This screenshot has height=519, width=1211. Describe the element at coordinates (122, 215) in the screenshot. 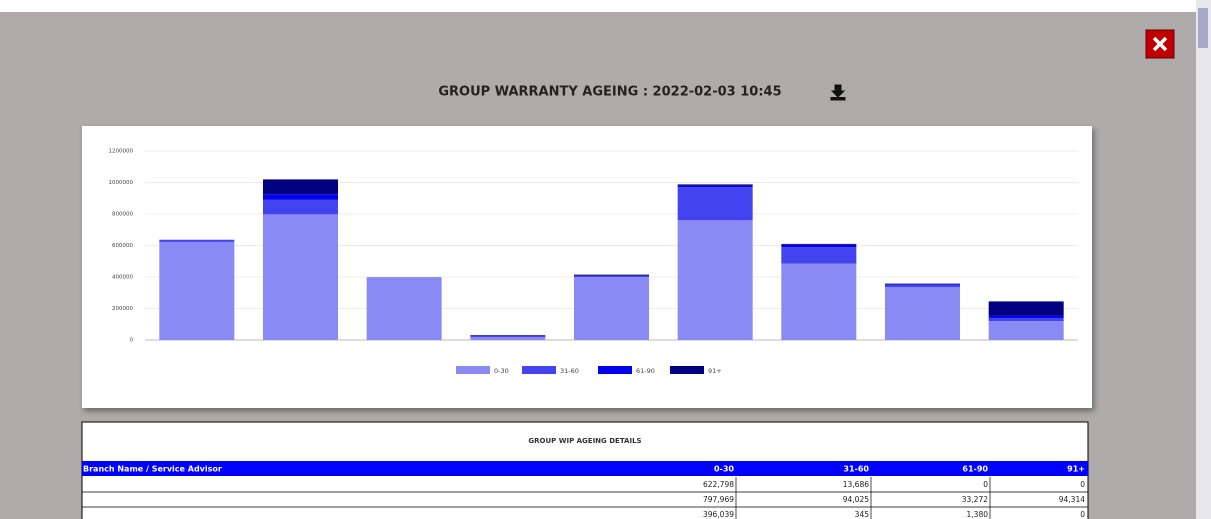

I see `y-tick-label: 800000` at that location.